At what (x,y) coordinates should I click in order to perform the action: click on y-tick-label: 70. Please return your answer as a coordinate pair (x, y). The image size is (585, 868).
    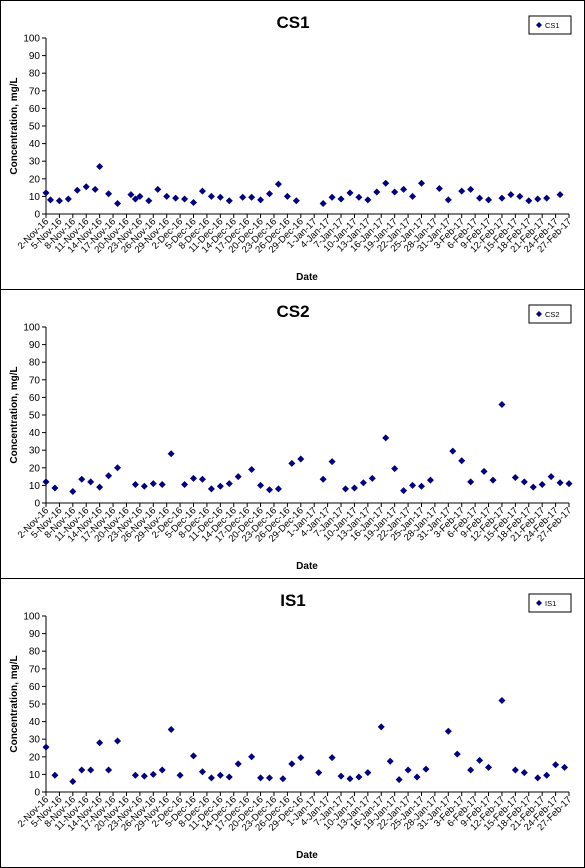
    Looking at the image, I should click on (35, 669).